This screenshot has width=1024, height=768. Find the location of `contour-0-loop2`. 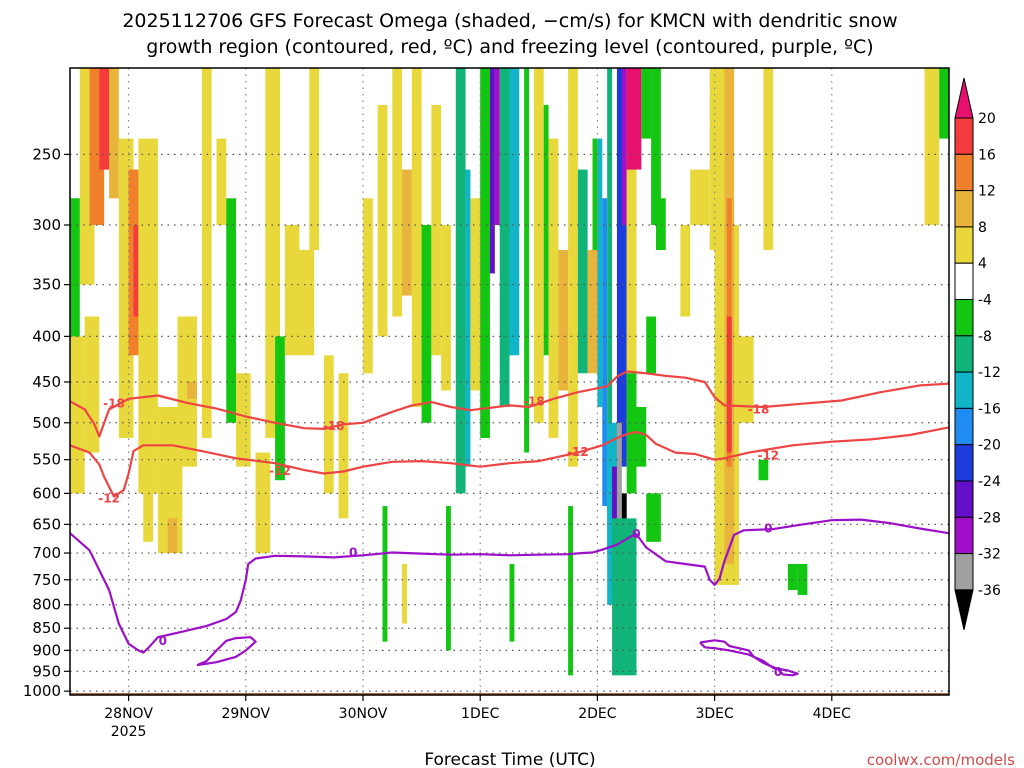

contour-0-loop2 is located at coordinates (749, 658).